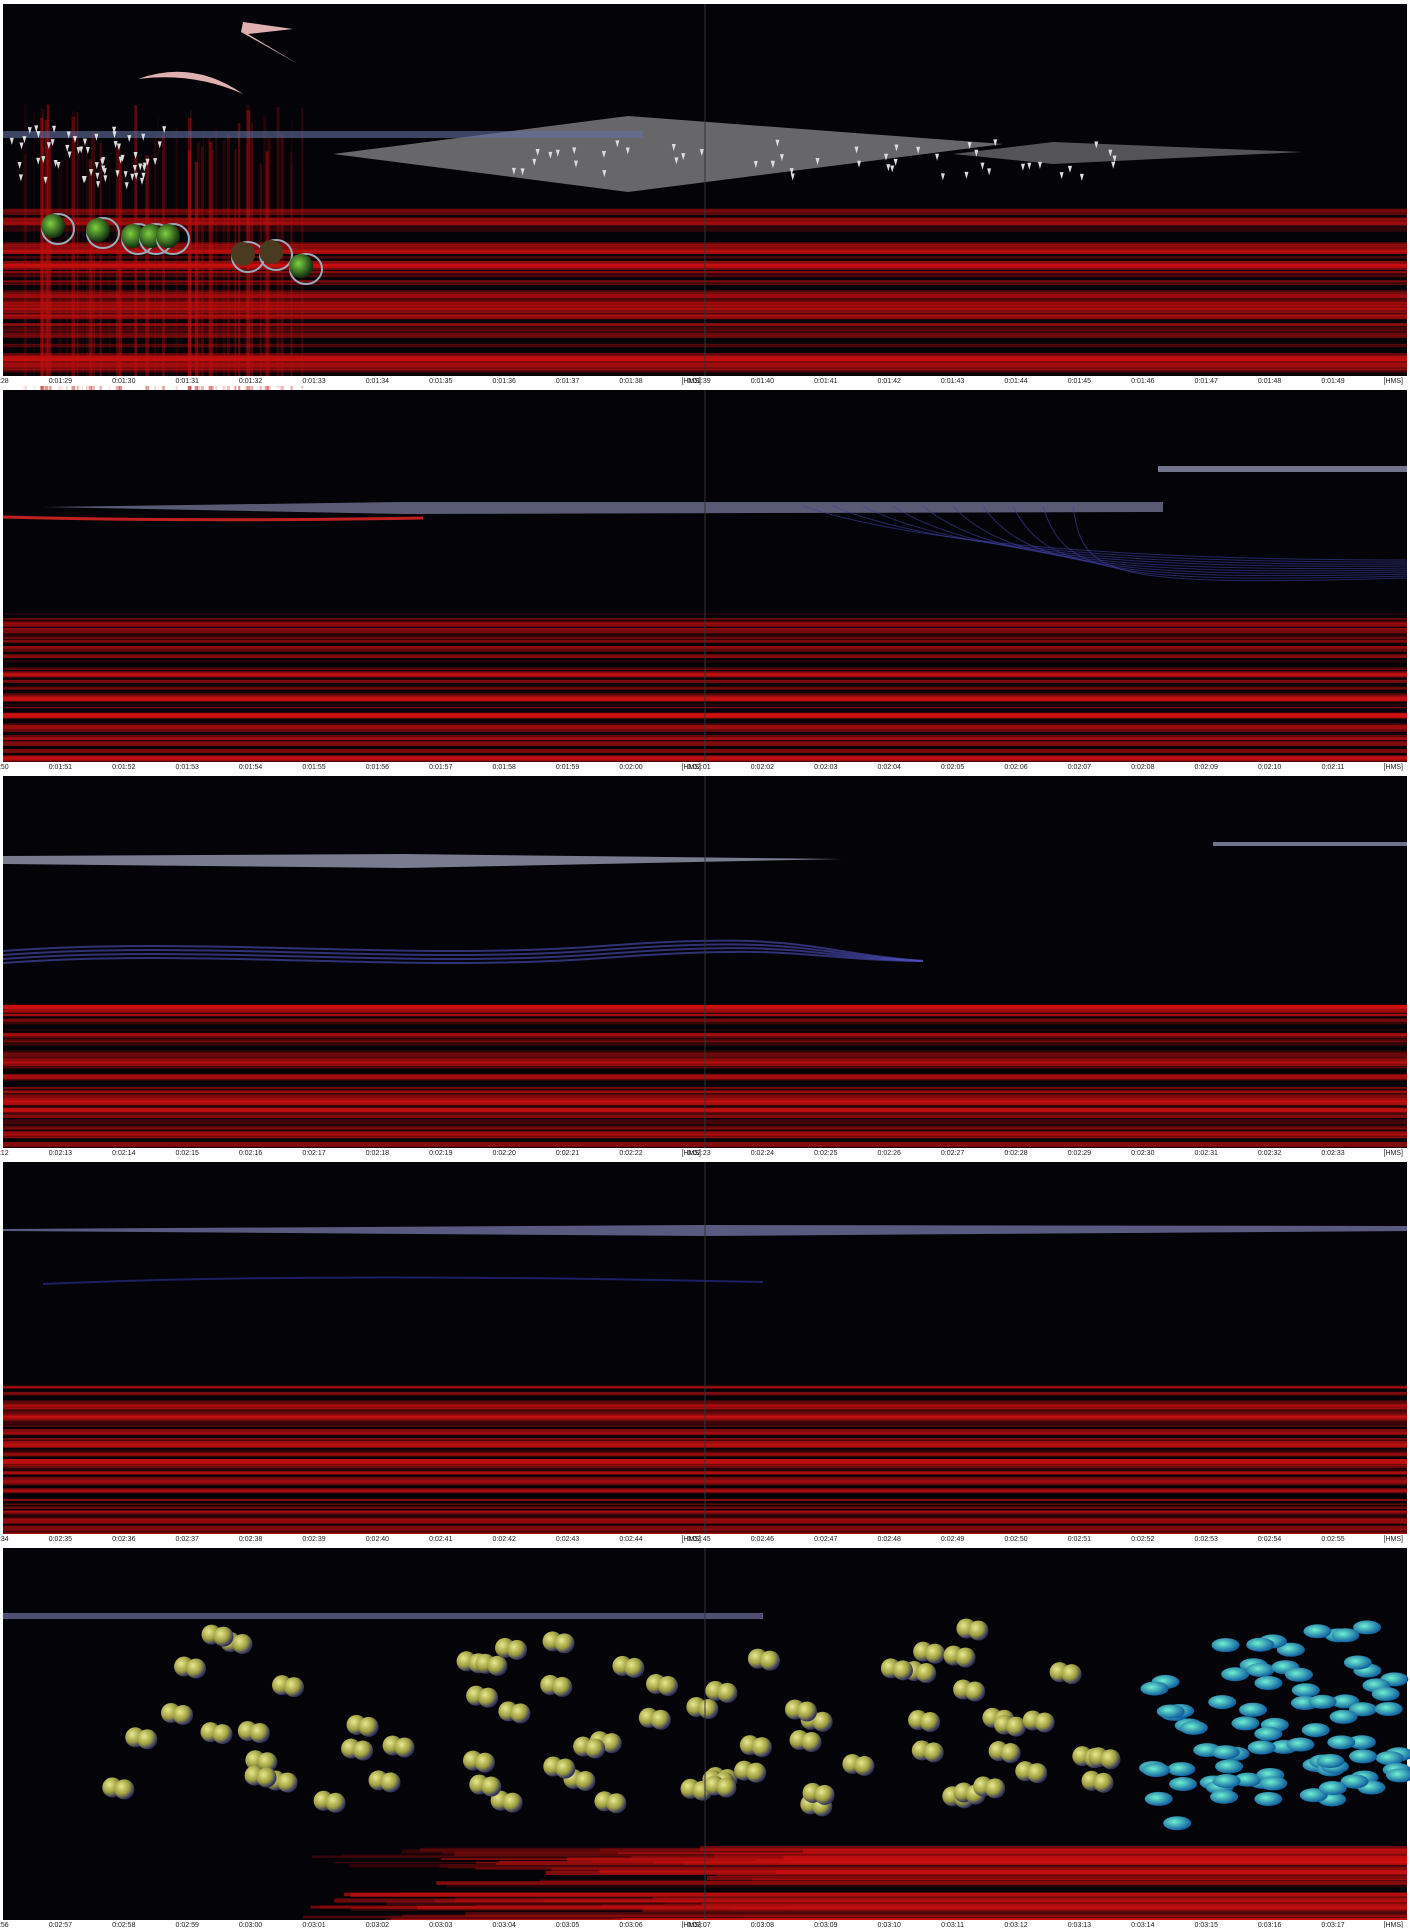  Describe the element at coordinates (952, 1153) in the screenshot. I see `time-tick-label: 0:02:27` at that location.